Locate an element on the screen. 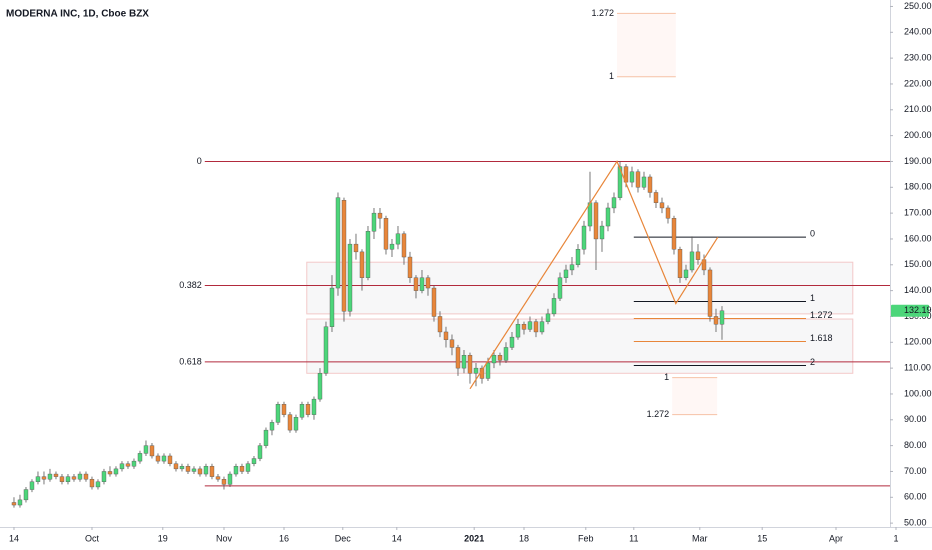 This screenshot has width=932, height=550. projection-label: 1.618 is located at coordinates (821, 338).